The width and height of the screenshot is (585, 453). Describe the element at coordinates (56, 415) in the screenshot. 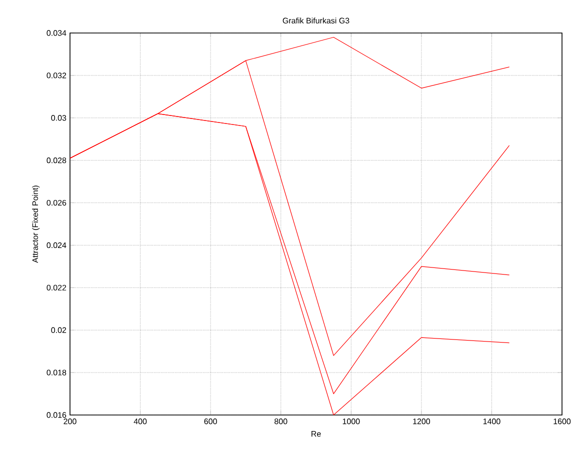

I see `y-tick-label: 0.016` at that location.